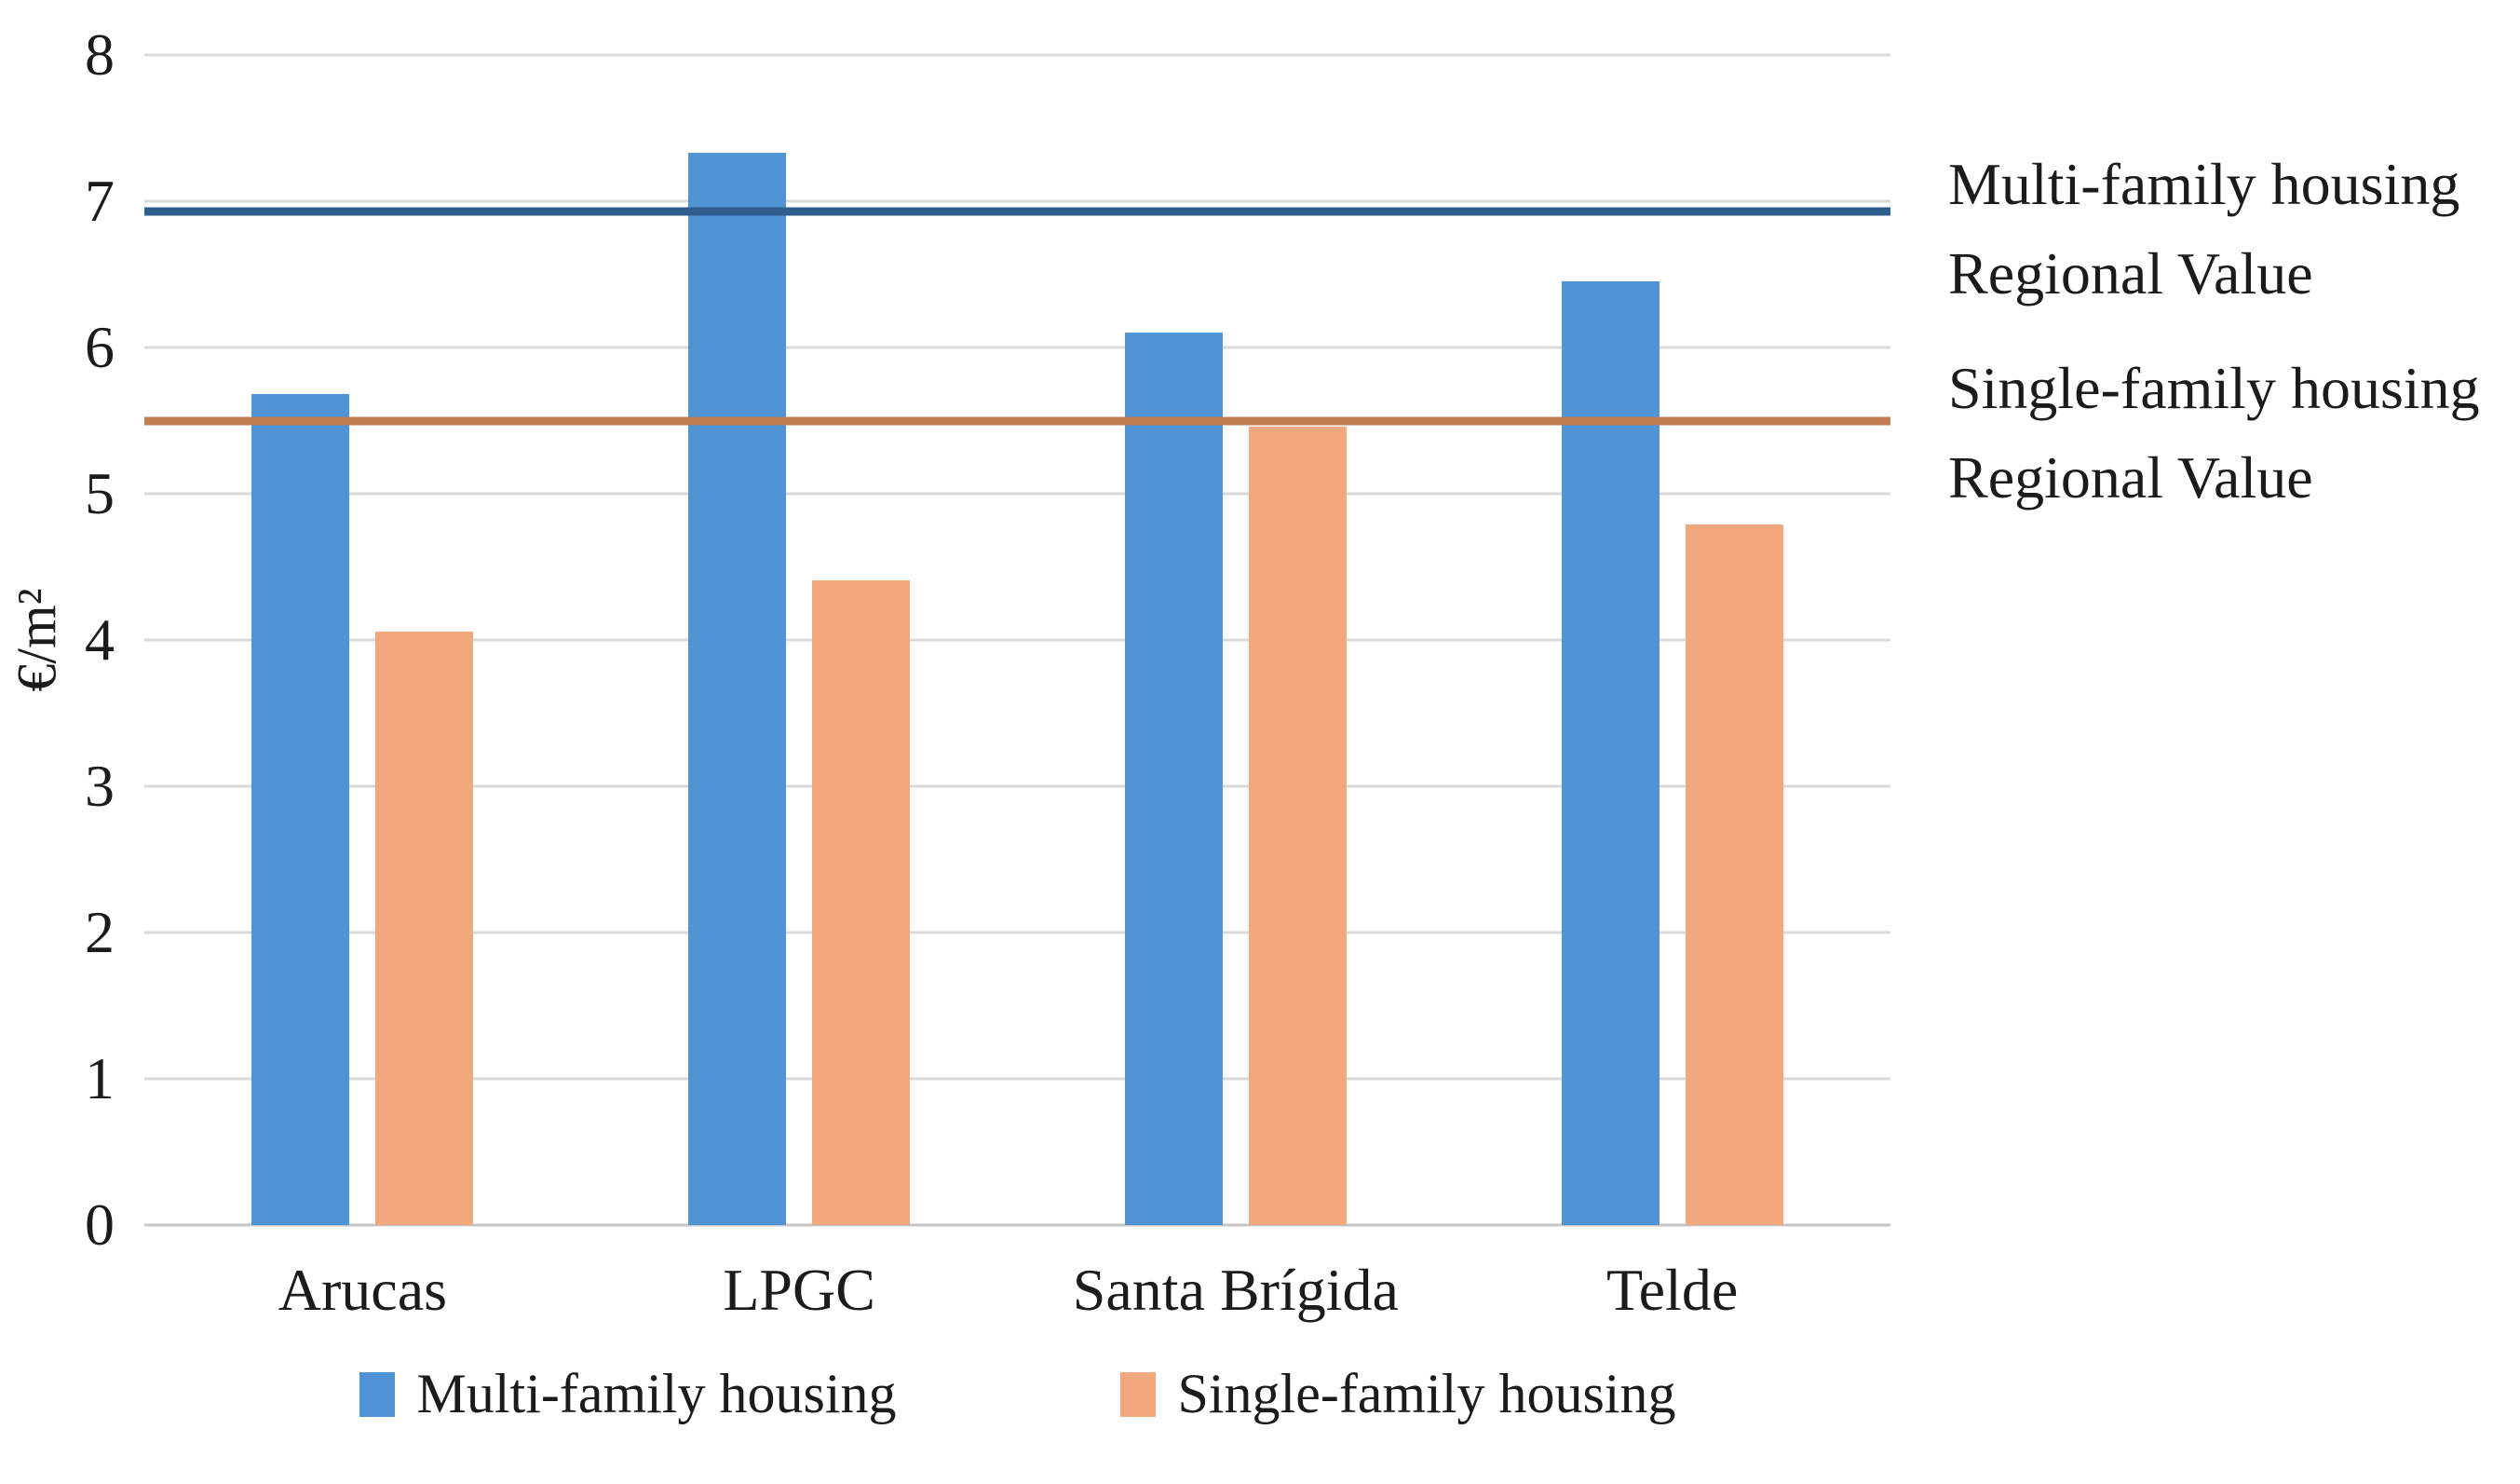 The height and width of the screenshot is (1484, 2520). What do you see at coordinates (1426, 1393) in the screenshot?
I see `legend-label: Single-family housing` at bounding box center [1426, 1393].